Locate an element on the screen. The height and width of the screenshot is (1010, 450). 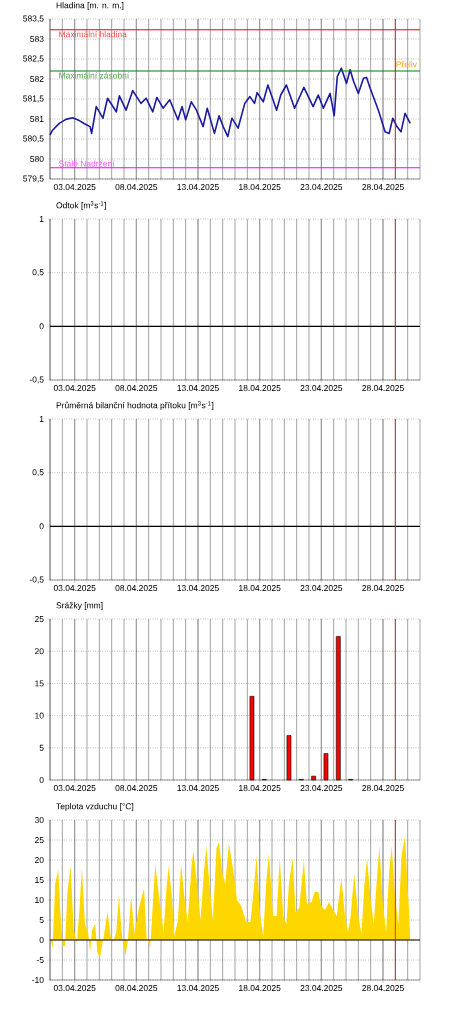
chart-title: Průměrná bilanční hodnota přítoku [m$^{3}$s$^{-1}$] is located at coordinates (135, 405).